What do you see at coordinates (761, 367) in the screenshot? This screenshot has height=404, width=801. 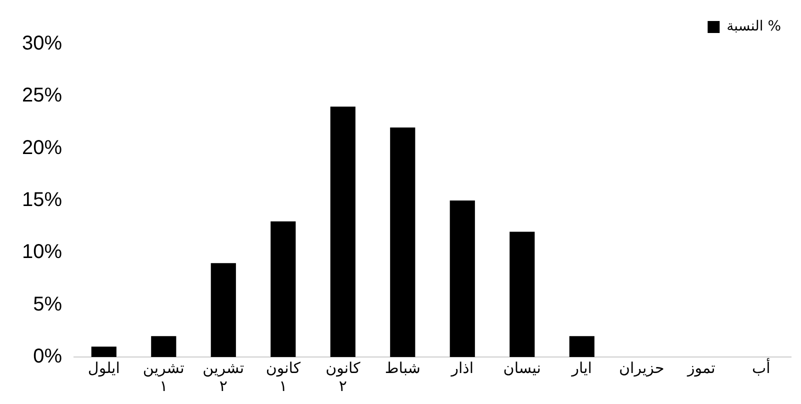 I see `x-tick-label: أب` at bounding box center [761, 367].